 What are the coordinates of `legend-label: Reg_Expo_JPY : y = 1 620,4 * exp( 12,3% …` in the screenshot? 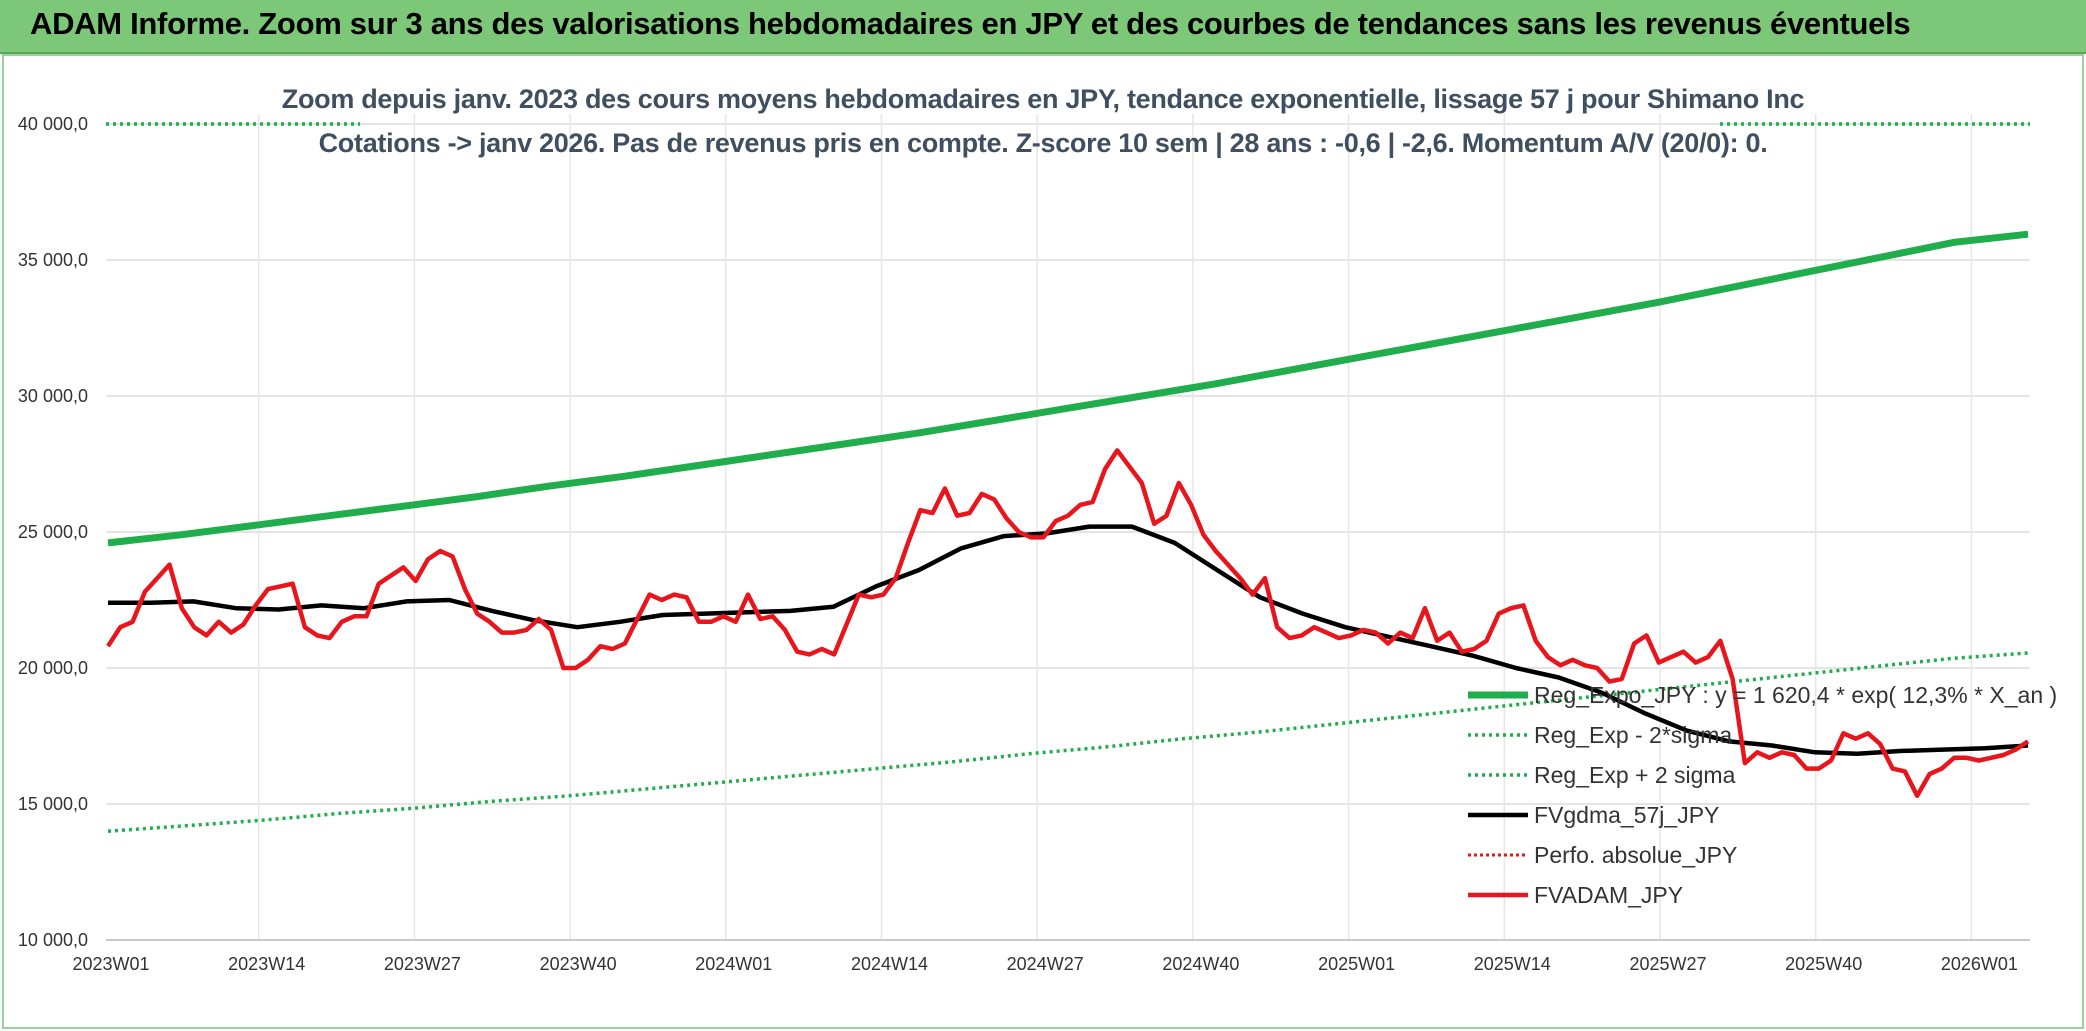 It's located at (1795, 695).